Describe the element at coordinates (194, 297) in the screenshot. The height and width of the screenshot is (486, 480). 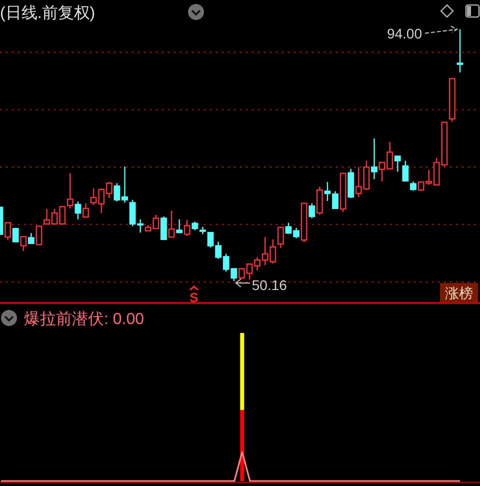
I see `text: S` at that location.